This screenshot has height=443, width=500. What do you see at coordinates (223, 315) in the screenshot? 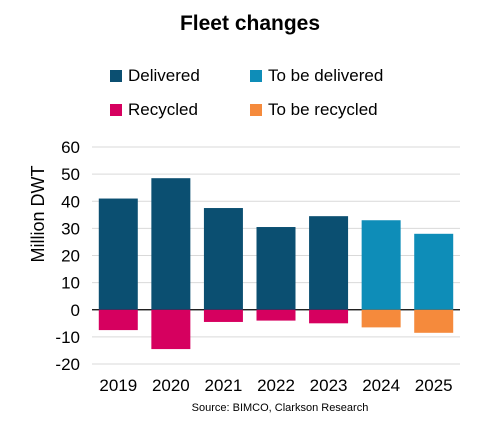
I see `bar-recycled-2021` at bounding box center [223, 315].